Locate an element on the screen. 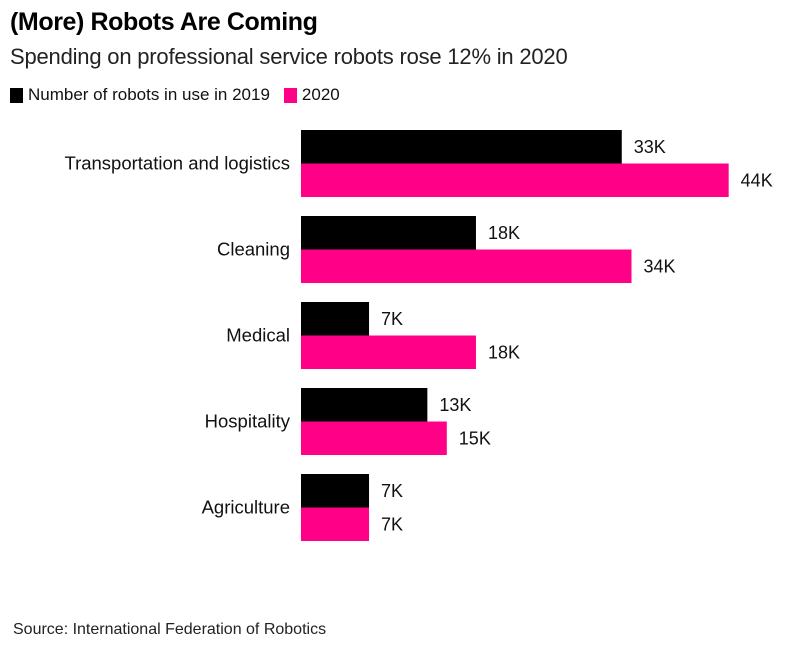 This screenshot has width=800, height=660. category-label-cleaning: Cleaning is located at coordinates (253, 249).